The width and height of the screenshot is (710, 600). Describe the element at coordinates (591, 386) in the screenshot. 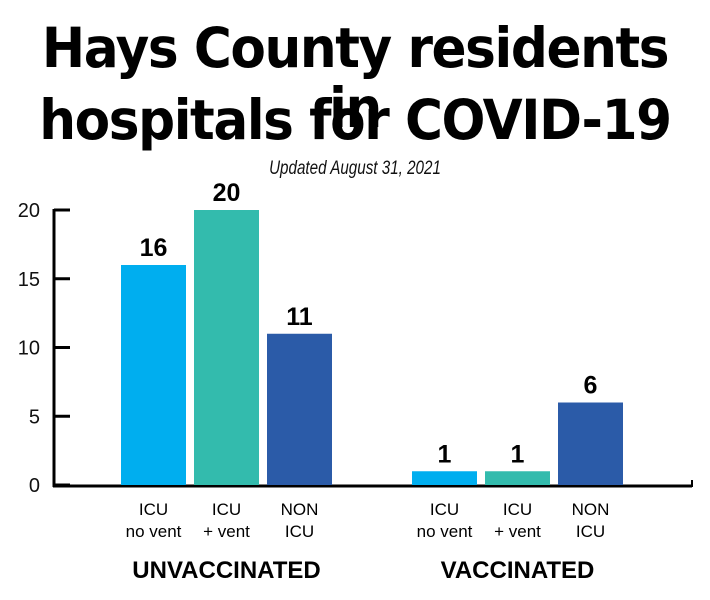

I see `bar-value-label: 6` at that location.